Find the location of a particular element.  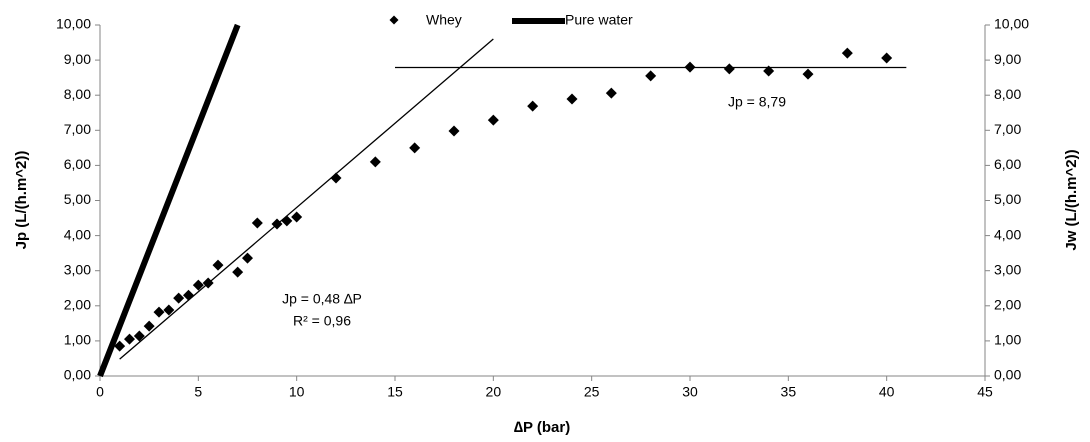

y2-tick-label: 1,00 is located at coordinates (1007, 340).